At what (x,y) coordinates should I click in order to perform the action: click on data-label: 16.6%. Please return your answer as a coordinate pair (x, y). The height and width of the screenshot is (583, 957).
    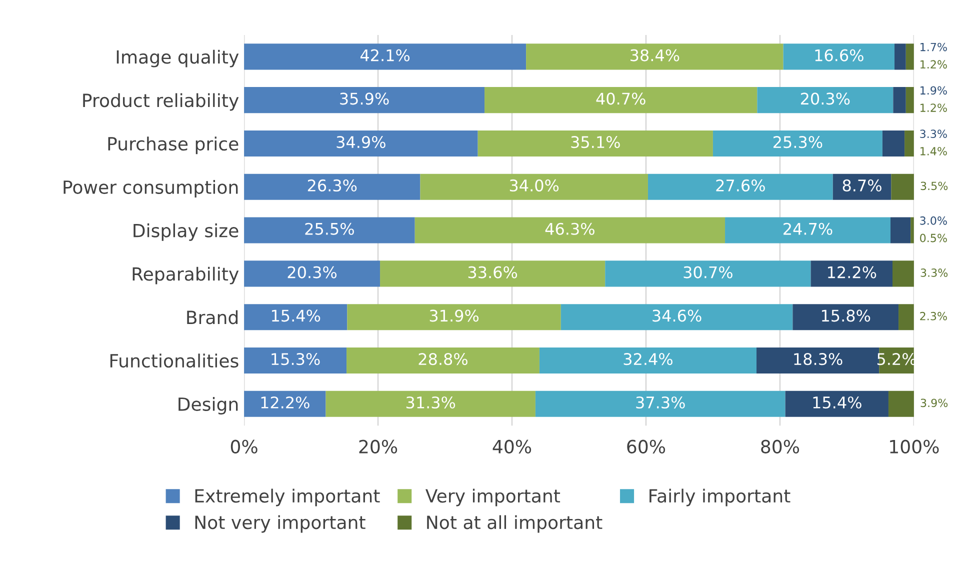
    Looking at the image, I should click on (839, 55).